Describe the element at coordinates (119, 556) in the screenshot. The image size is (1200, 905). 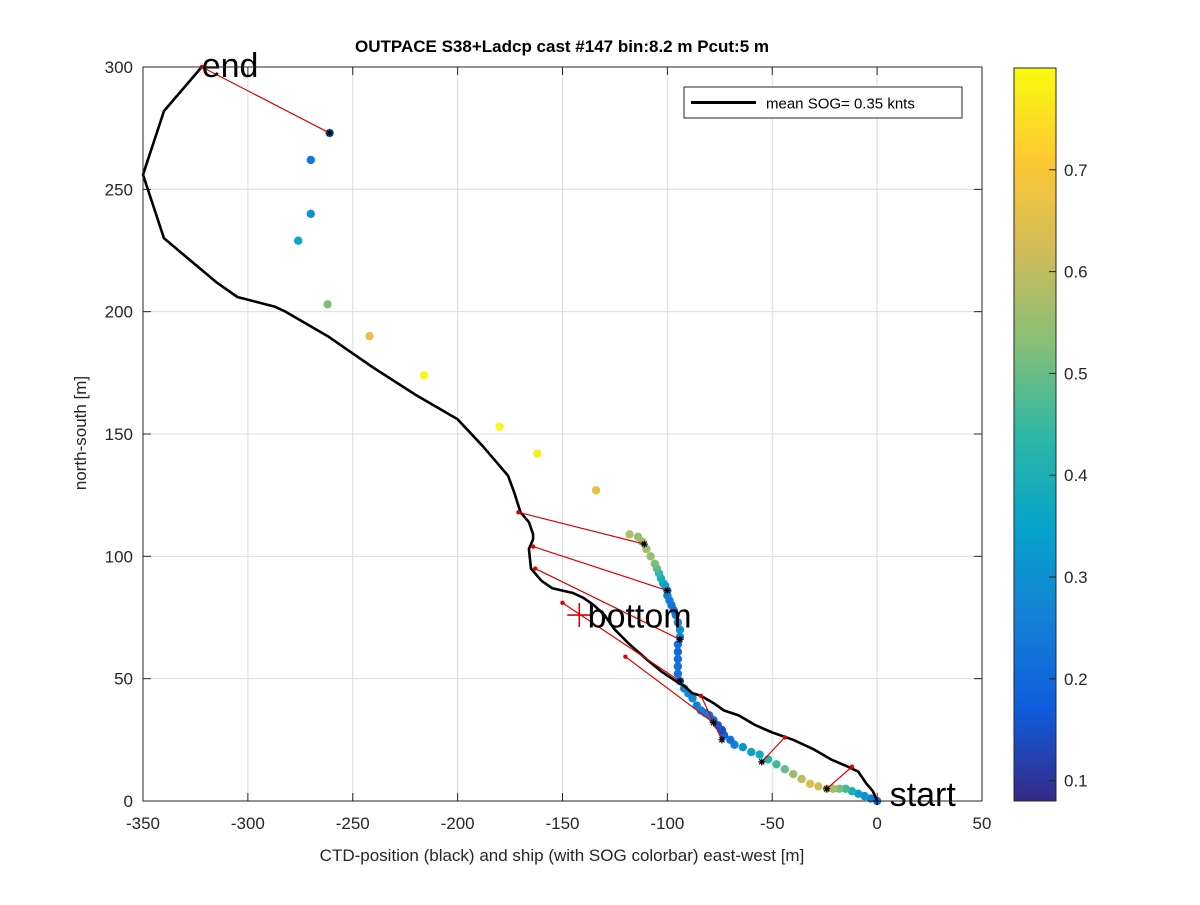
I see `y-tick-label: 100` at that location.